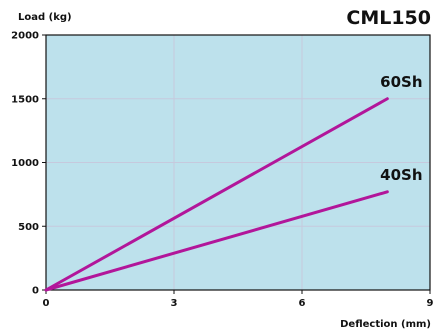 This screenshot has height=334, width=439. Describe the element at coordinates (388, 18) in the screenshot. I see `chart-title: CML150` at that location.